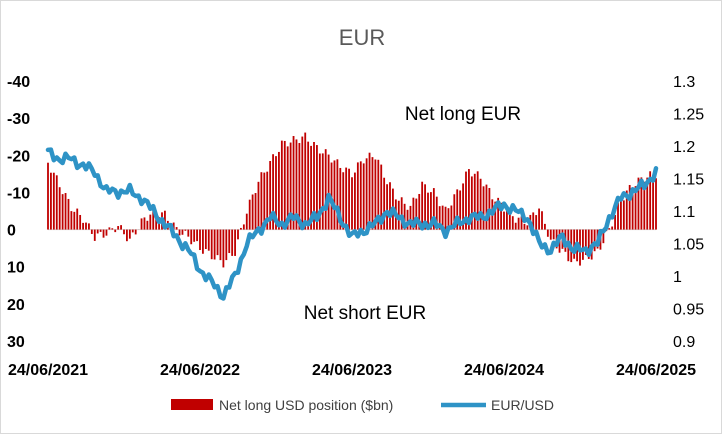  I want to click on y-left-tick-label: 0, so click(11, 231).